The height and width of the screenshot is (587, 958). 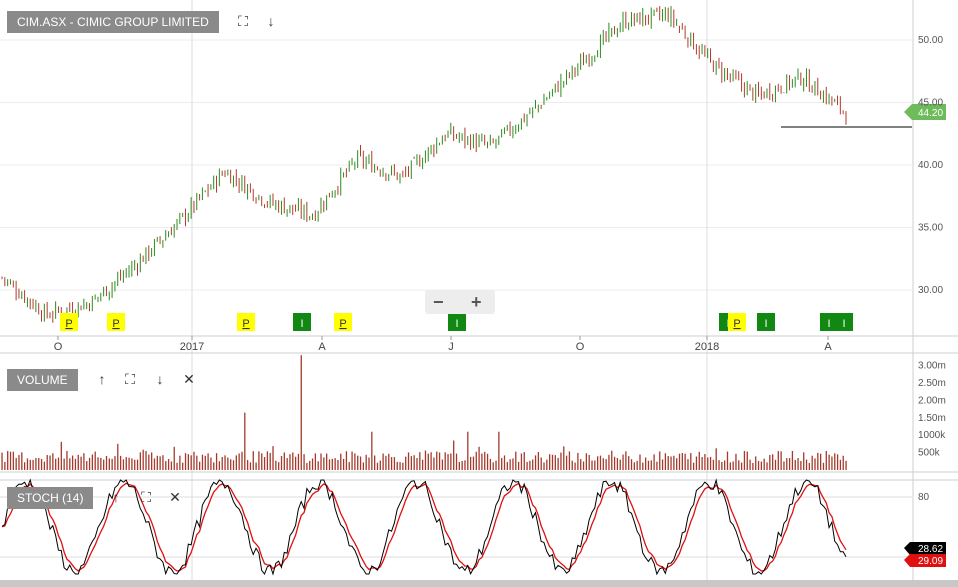 What do you see at coordinates (707, 347) in the screenshot?
I see `time-tick-label: 2018` at bounding box center [707, 347].